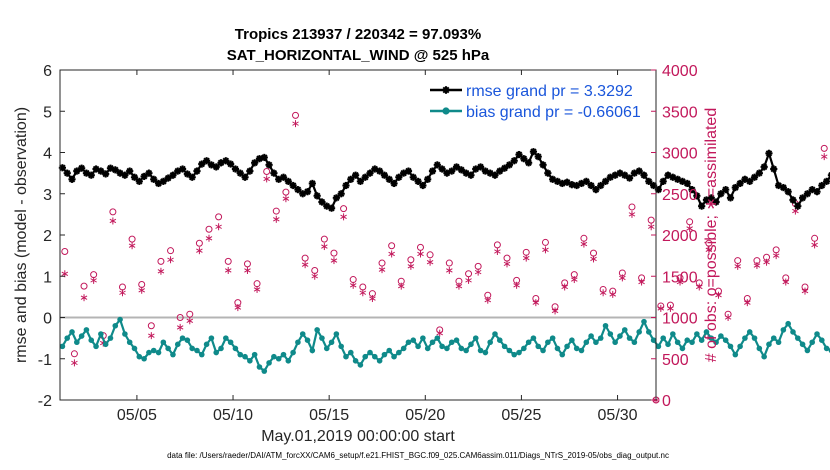  I want to click on left-tick-label: 4, so click(47, 154).